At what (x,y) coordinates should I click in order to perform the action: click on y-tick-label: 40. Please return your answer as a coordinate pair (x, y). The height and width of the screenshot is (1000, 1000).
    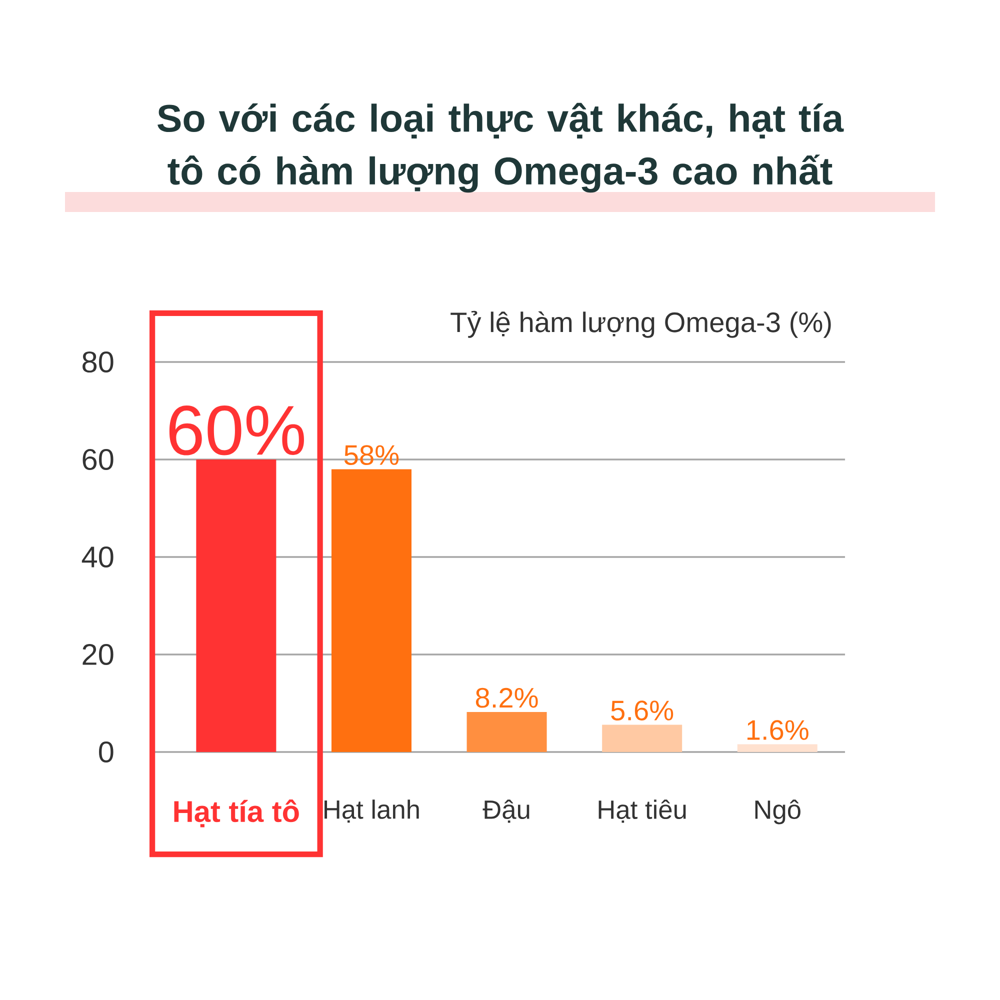
    Looking at the image, I should click on (98, 557).